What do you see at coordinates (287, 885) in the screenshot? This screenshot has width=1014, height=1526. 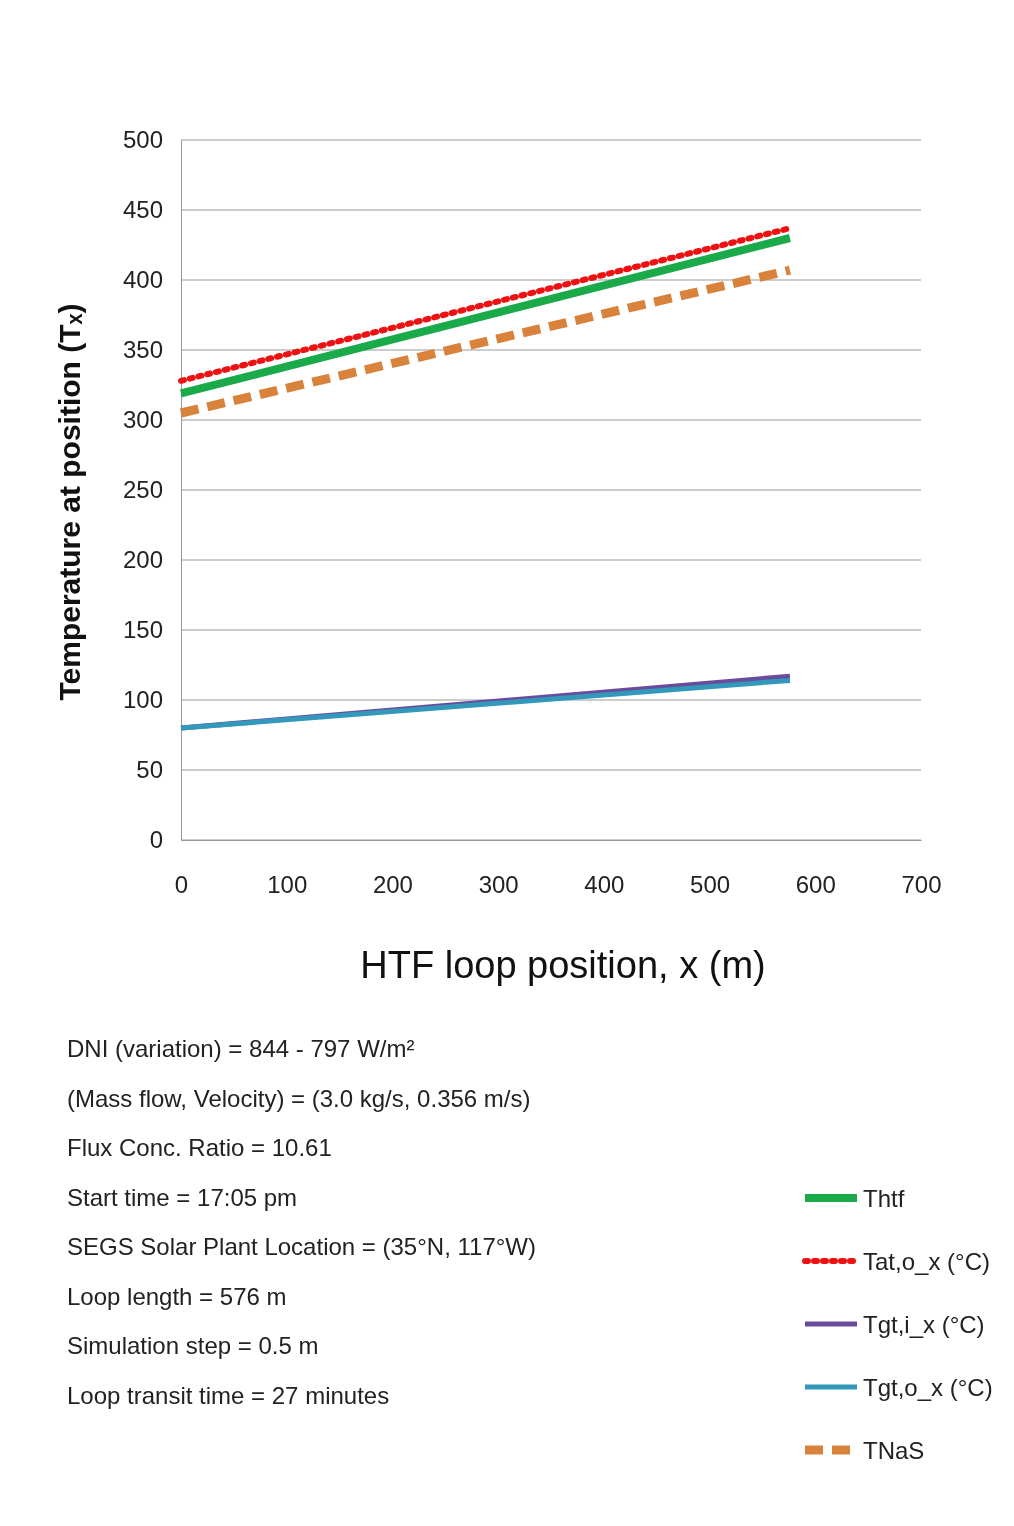 I see `x-tick-label: 100` at bounding box center [287, 885].